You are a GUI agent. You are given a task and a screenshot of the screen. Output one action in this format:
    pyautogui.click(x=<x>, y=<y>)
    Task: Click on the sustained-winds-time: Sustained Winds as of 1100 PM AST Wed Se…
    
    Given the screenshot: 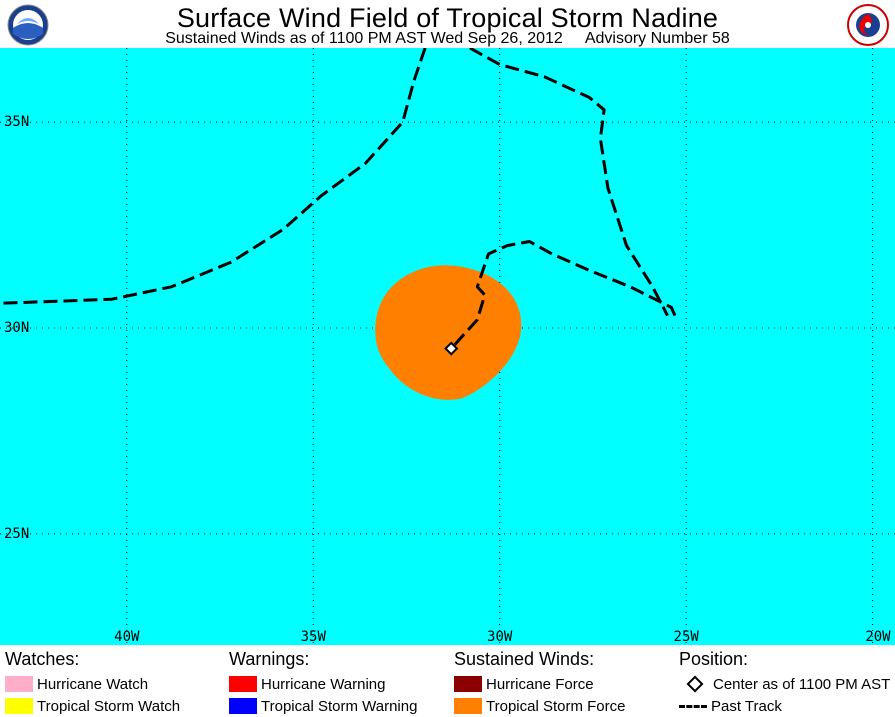 What is the action you would take?
    pyautogui.click(x=364, y=38)
    